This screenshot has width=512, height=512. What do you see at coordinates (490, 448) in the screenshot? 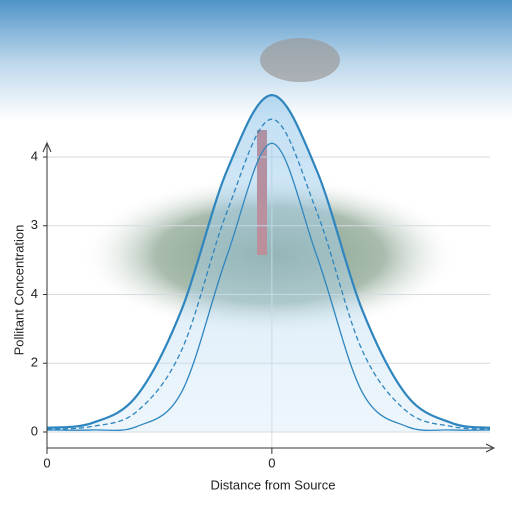
I see `x-axis-arrow` at bounding box center [490, 448].